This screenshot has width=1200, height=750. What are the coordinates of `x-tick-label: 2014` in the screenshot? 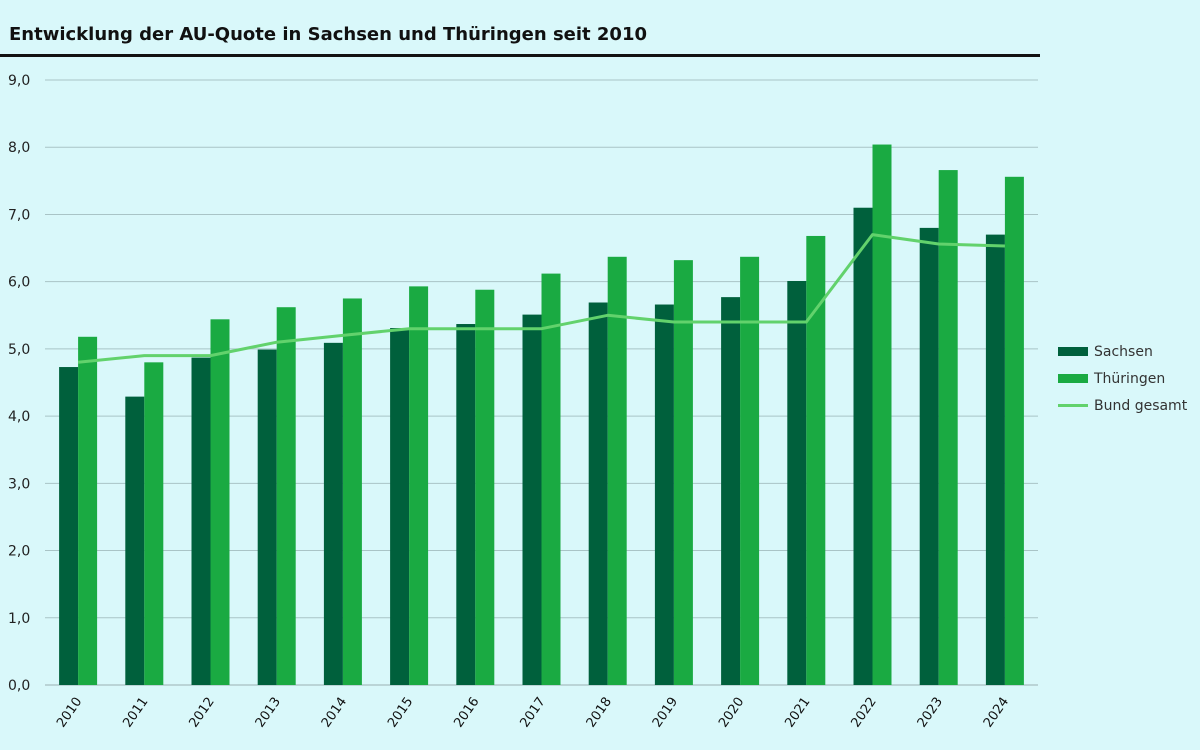 It's located at (334, 713).